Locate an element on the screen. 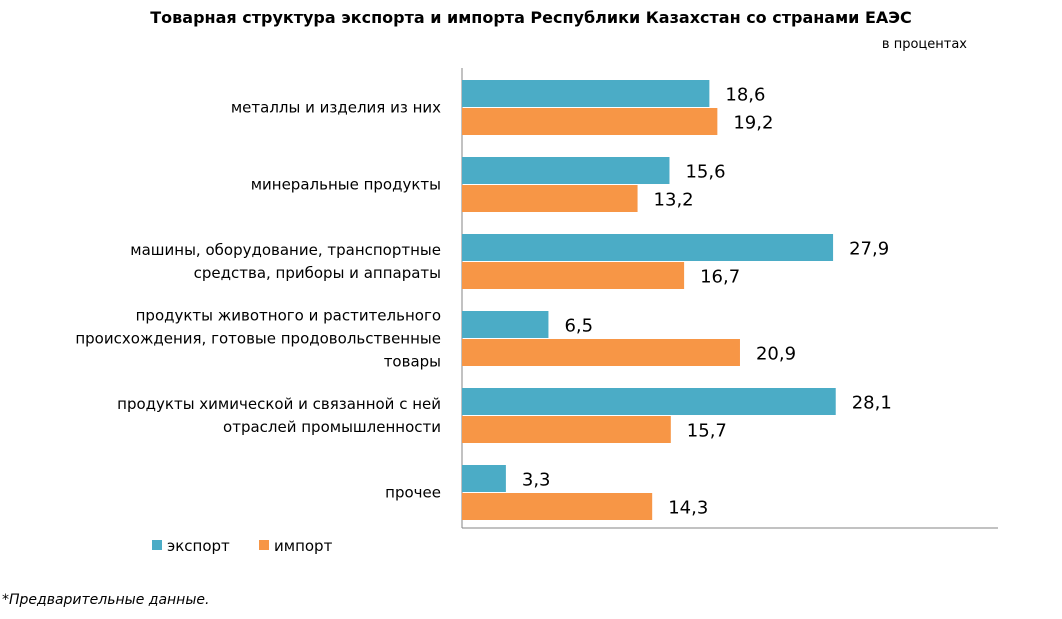 This screenshot has width=1062, height=619. chart-legend: экспорт импорт is located at coordinates (242, 546).